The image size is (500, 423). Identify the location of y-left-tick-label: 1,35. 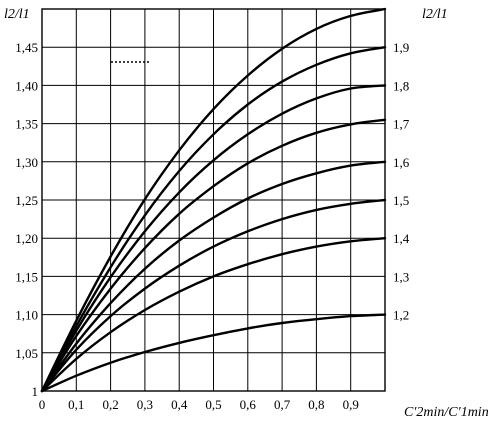
(26, 124).